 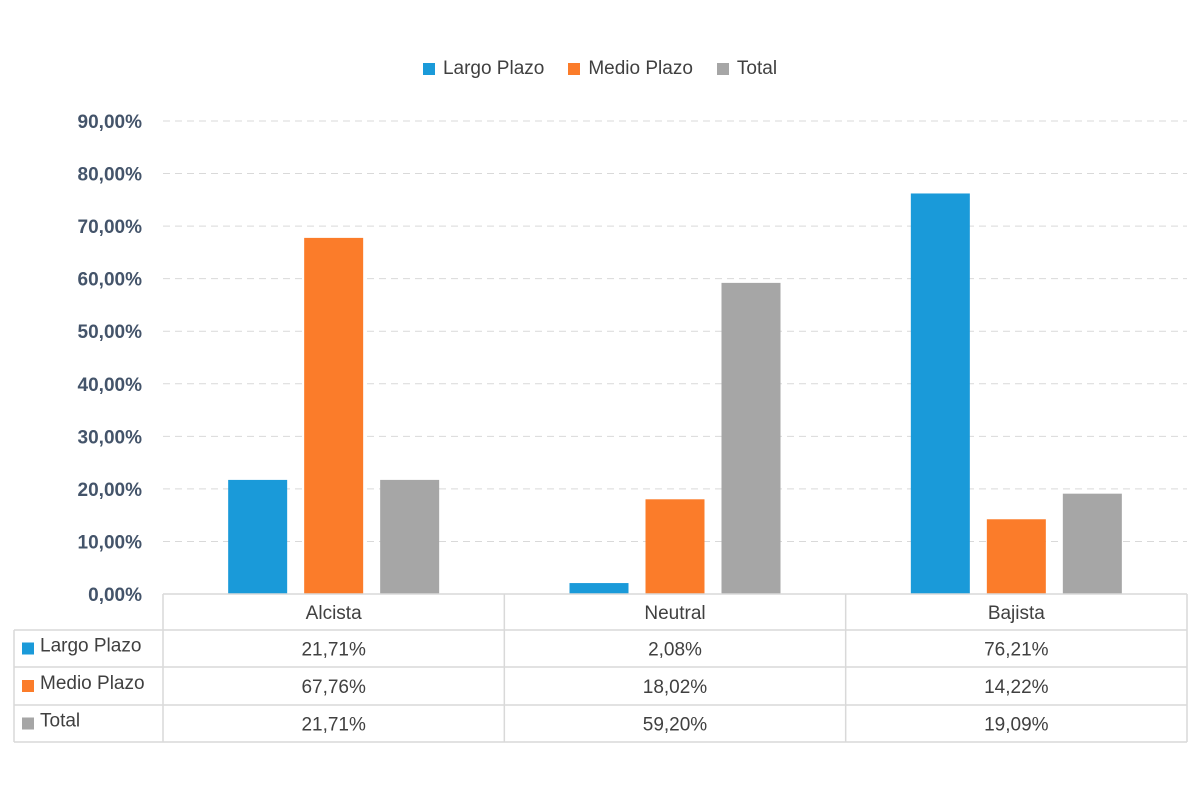 I want to click on legend-item-total: Total, so click(x=747, y=69).